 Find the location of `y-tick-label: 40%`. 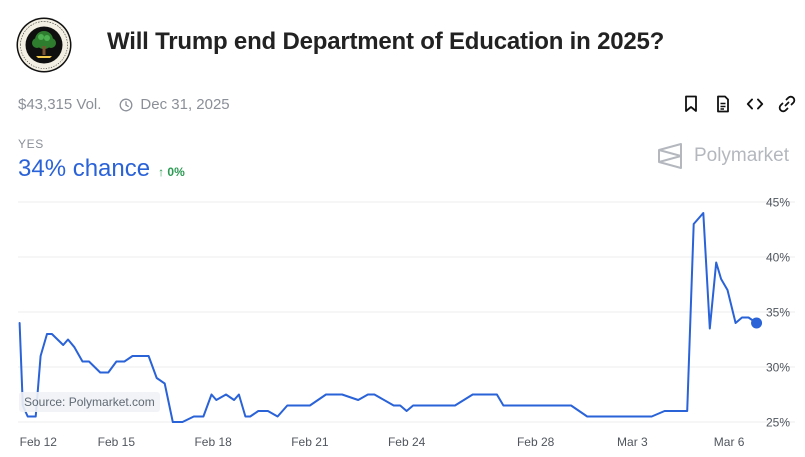

y-tick-label: 40% is located at coordinates (778, 258).